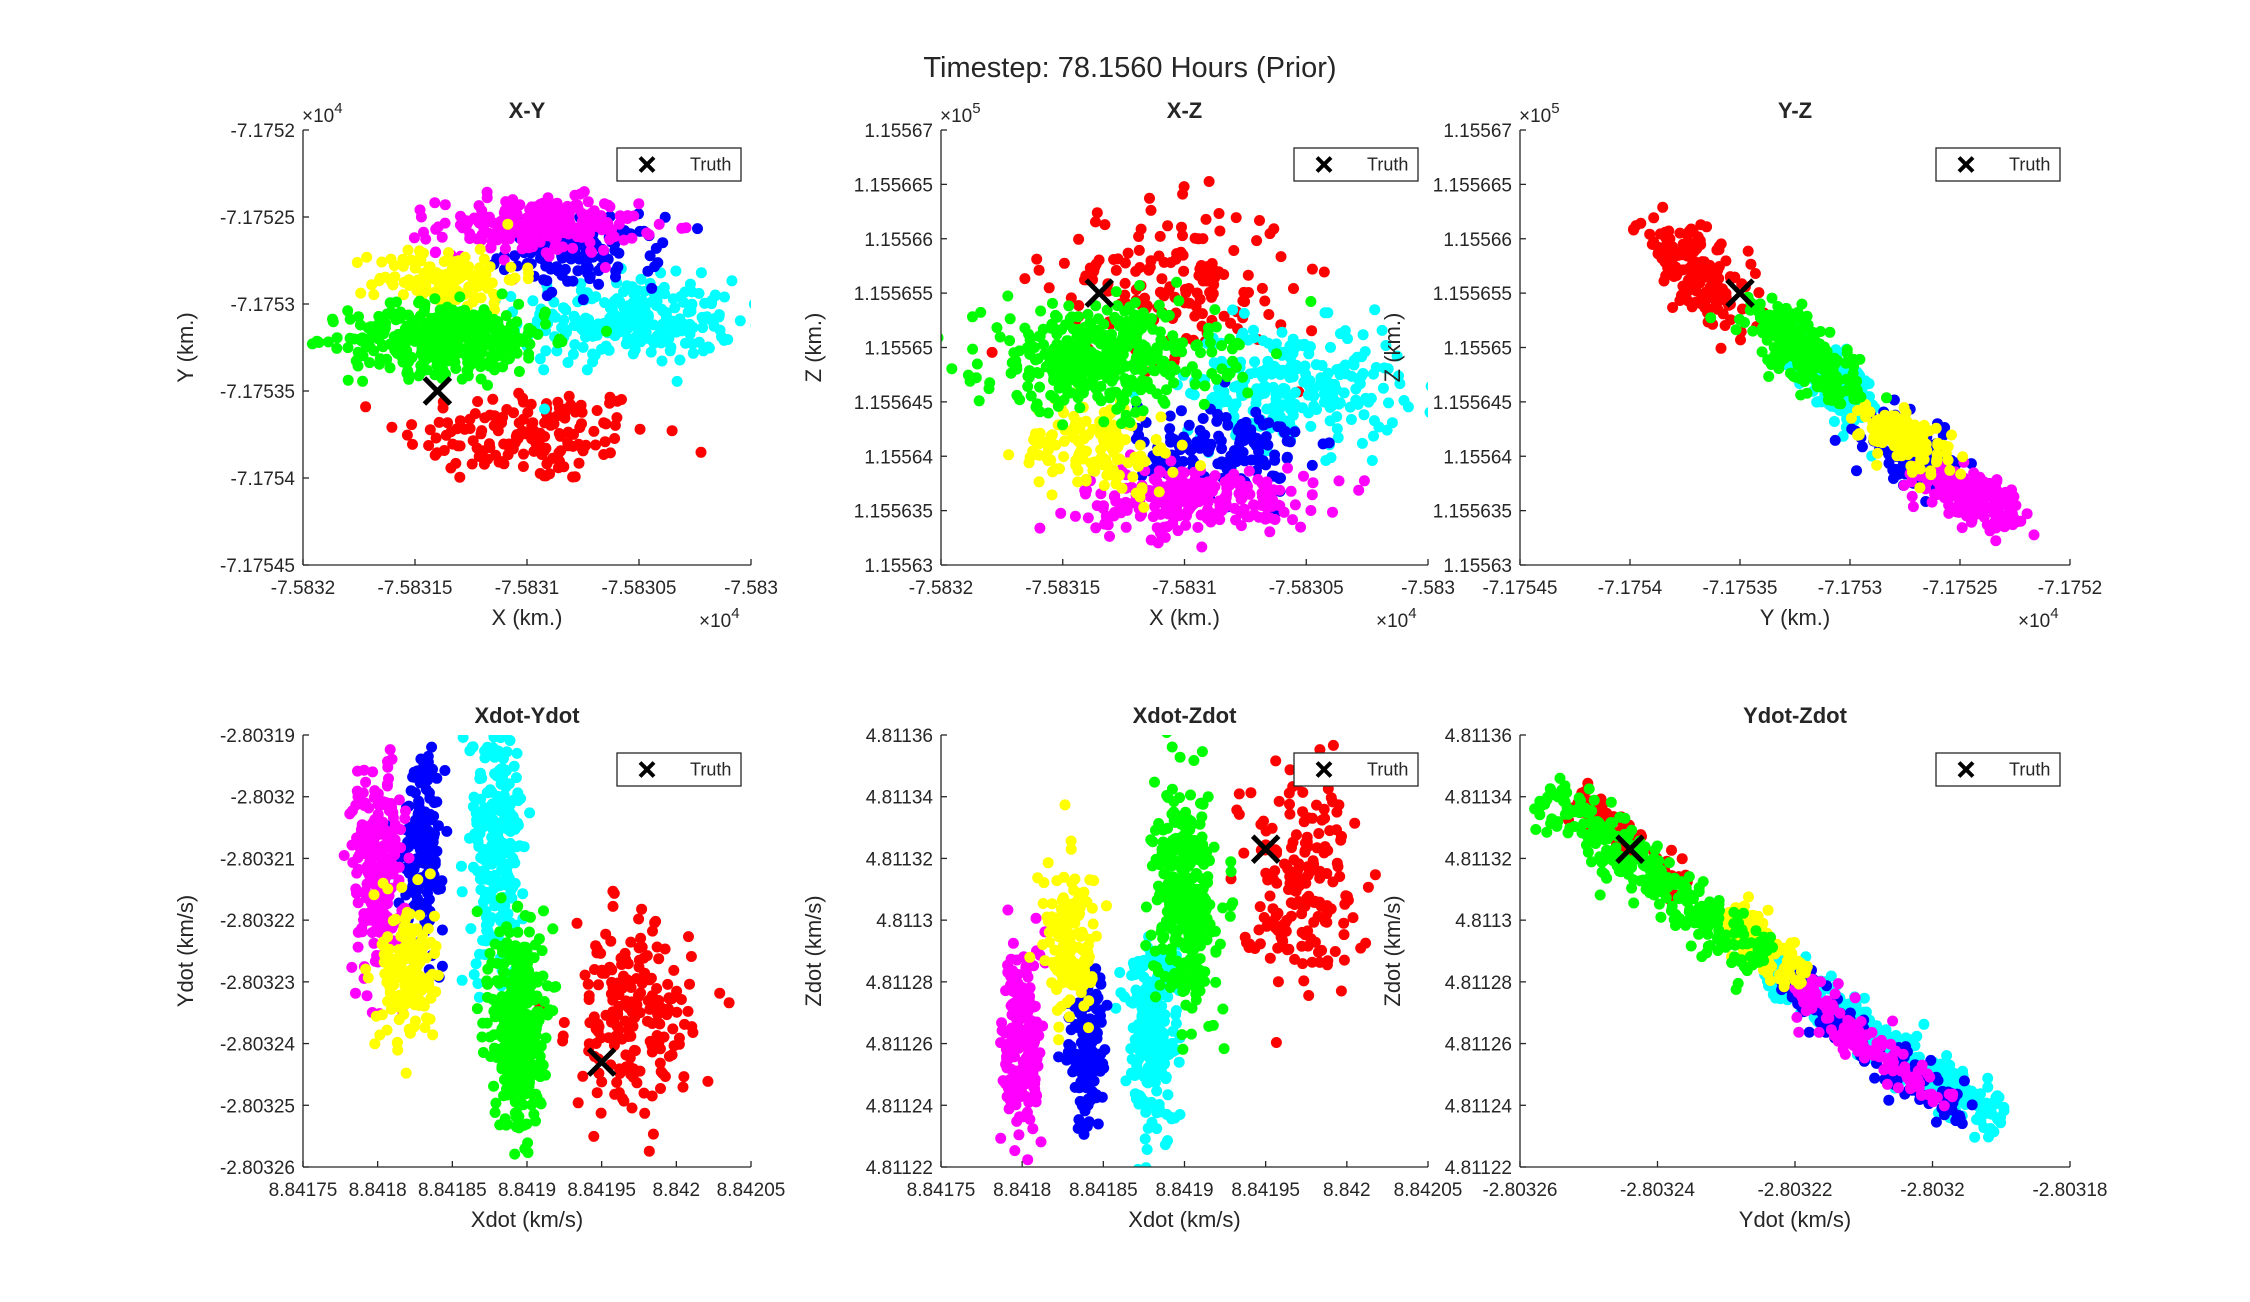  I want to click on x-tick-label: -7.5831, so click(1184, 588).